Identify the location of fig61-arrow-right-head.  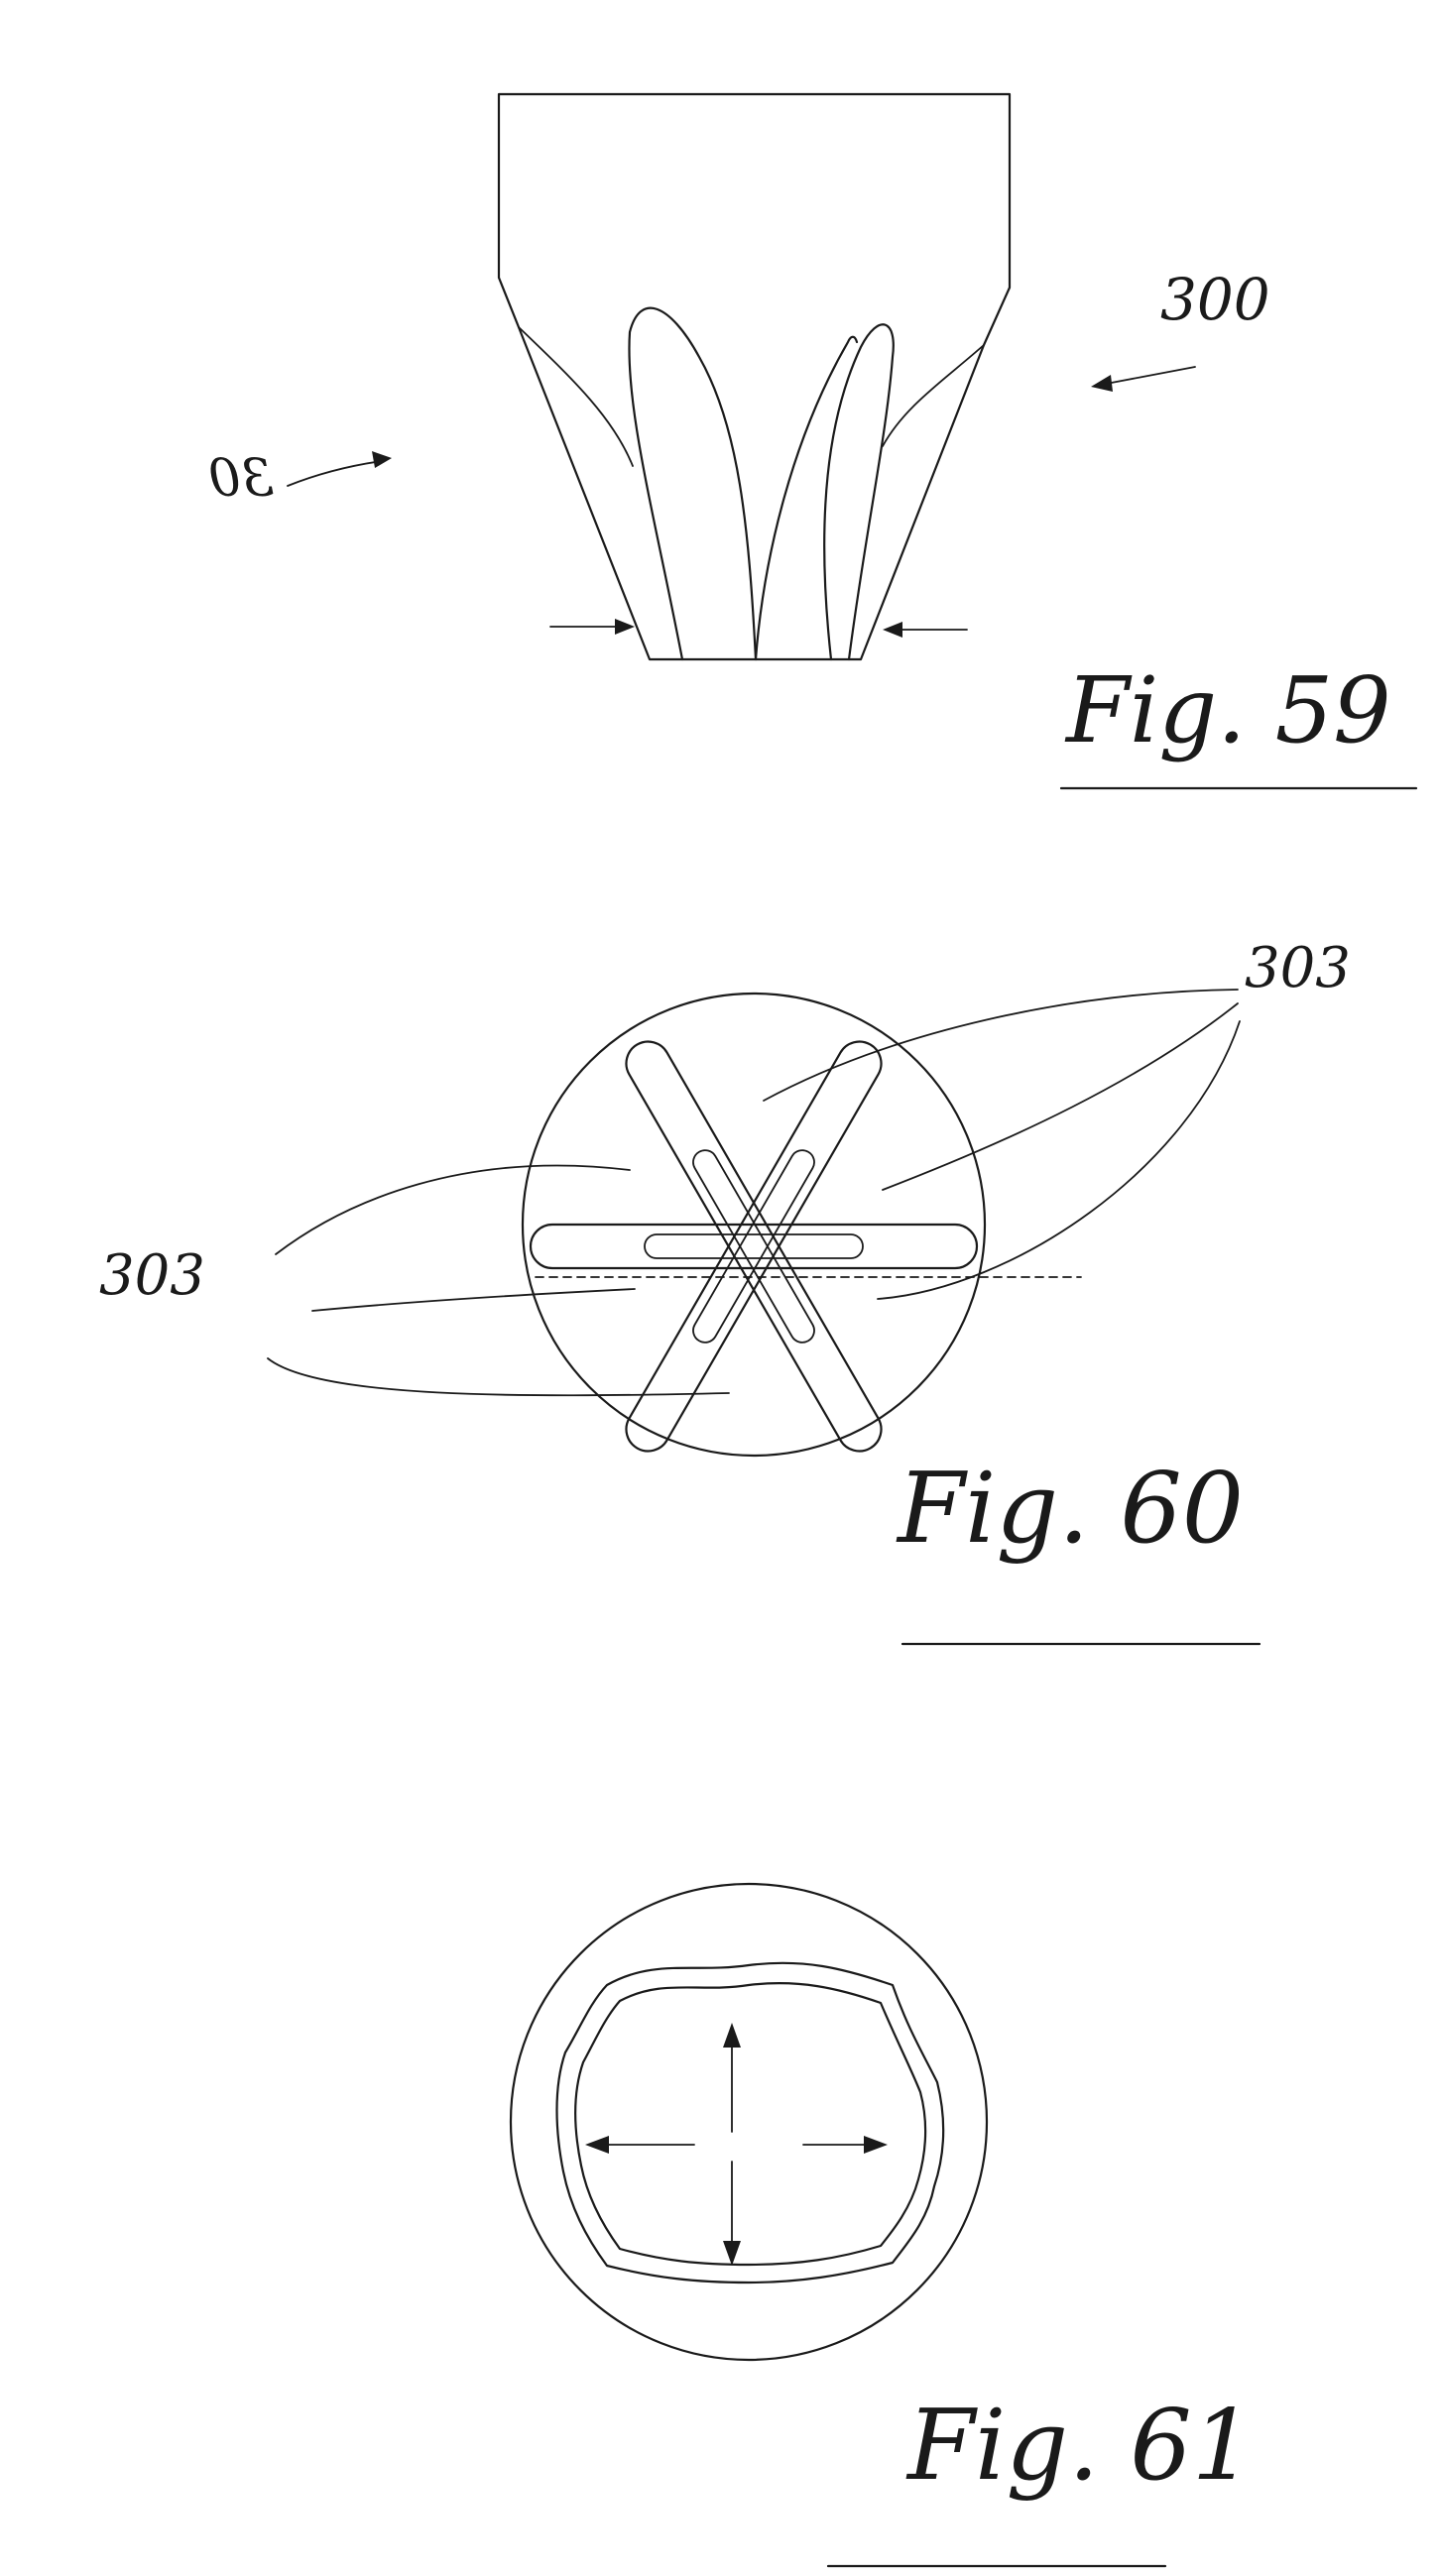
(876, 2145).